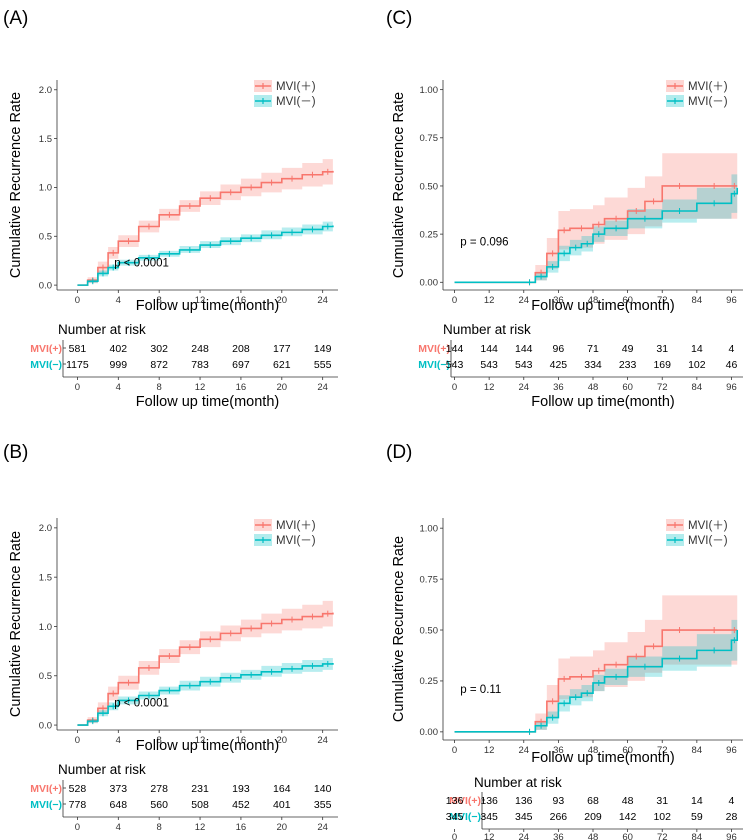  I want to click on risk-count: 278, so click(159, 789).